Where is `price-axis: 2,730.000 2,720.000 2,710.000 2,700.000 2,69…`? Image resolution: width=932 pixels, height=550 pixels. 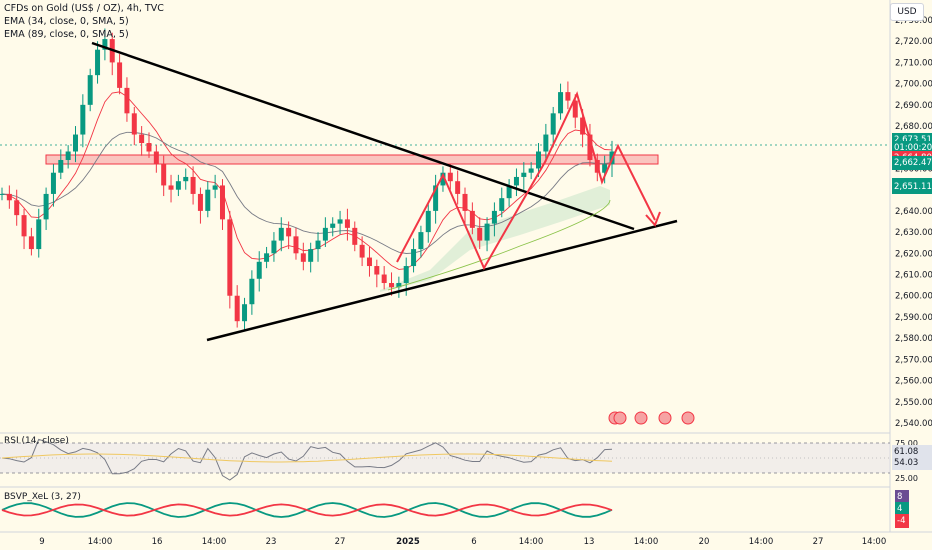 price-axis: 2,730.000 2,720.000 2,710.000 2,700.000 2,69… is located at coordinates (913, 222).